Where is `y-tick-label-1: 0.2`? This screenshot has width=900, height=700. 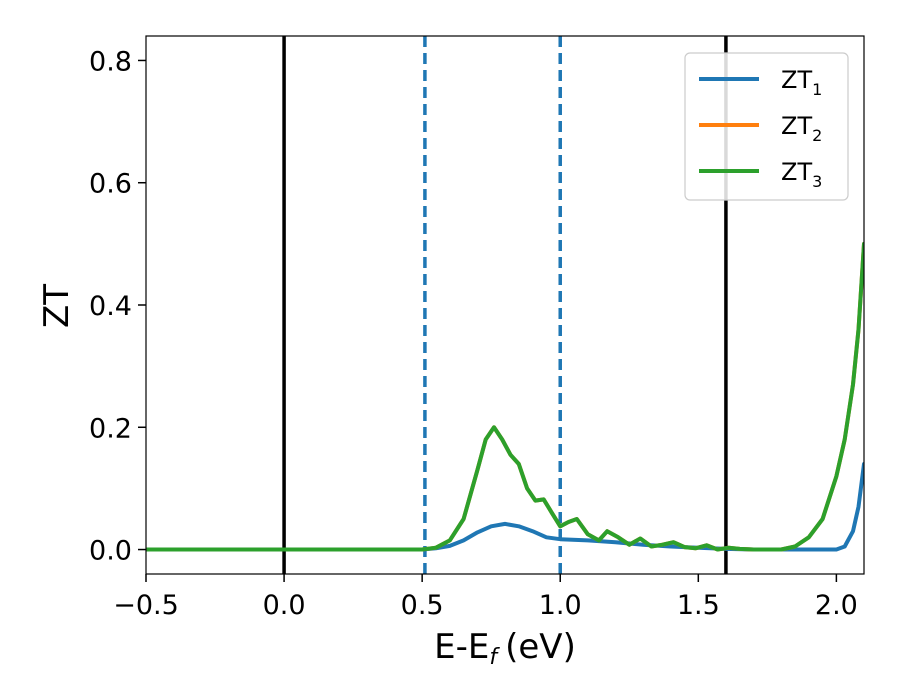
y-tick-label-1: 0.2 is located at coordinates (110, 428).